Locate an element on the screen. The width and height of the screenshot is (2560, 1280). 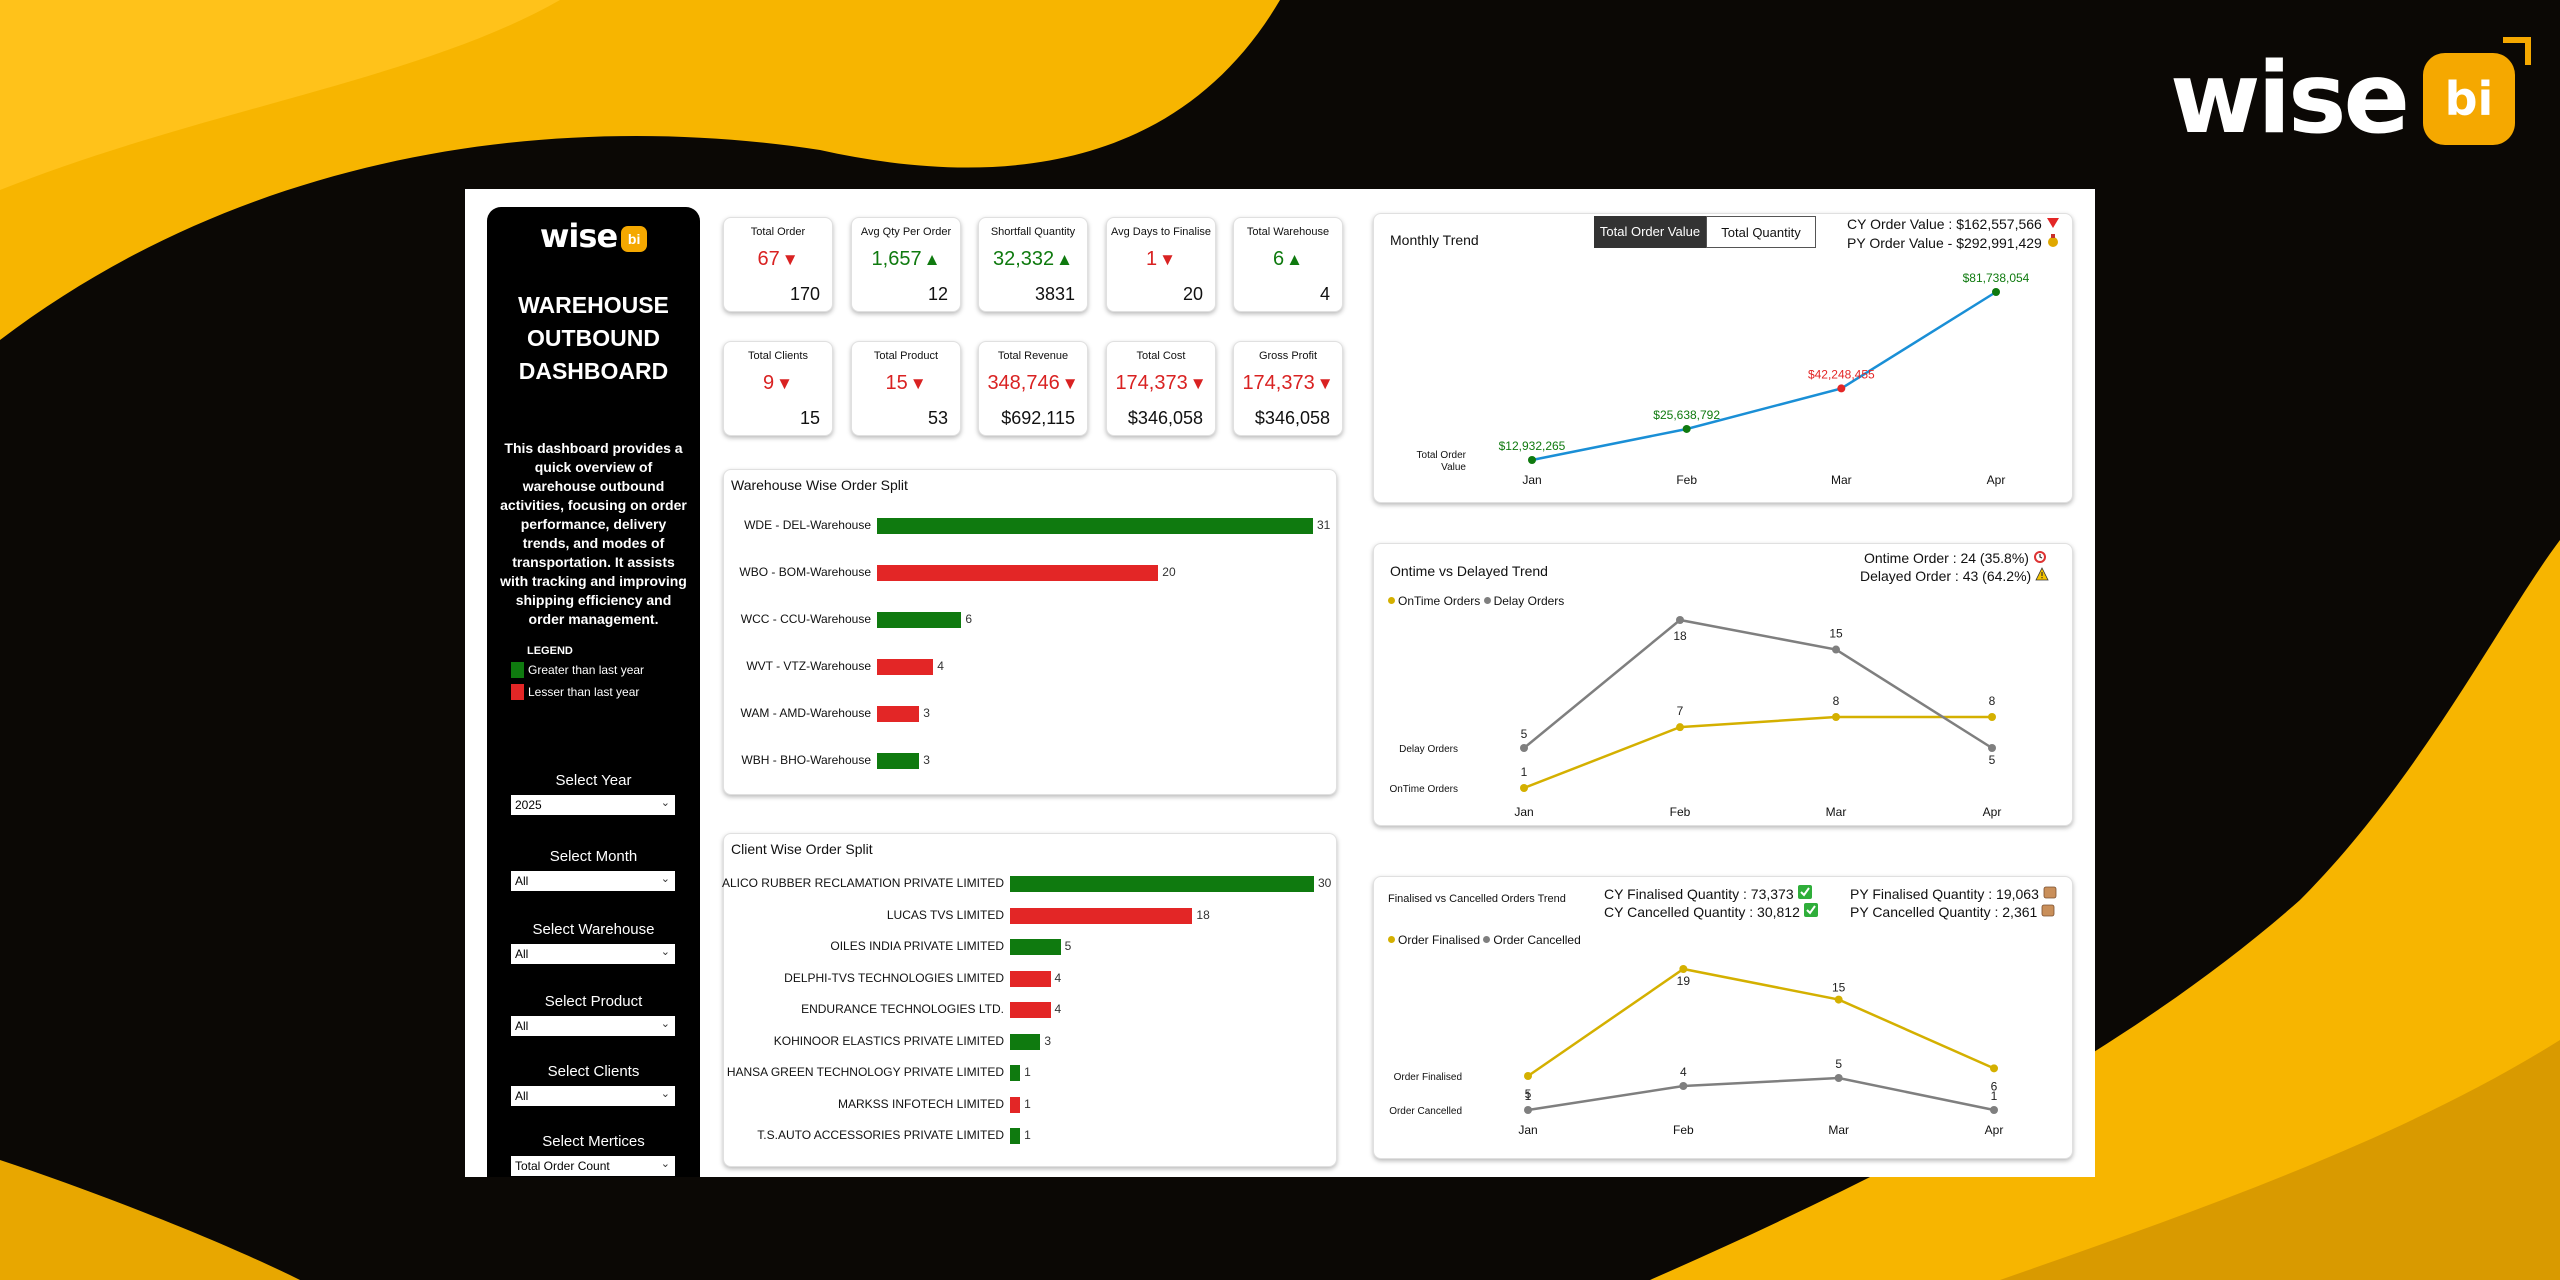
kpi-prior-value: 15 is located at coordinates (809, 418).